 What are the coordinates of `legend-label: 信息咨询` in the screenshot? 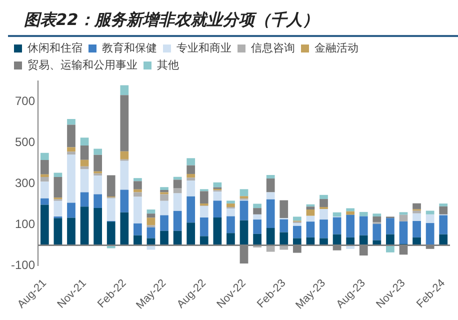 It's located at (273, 47).